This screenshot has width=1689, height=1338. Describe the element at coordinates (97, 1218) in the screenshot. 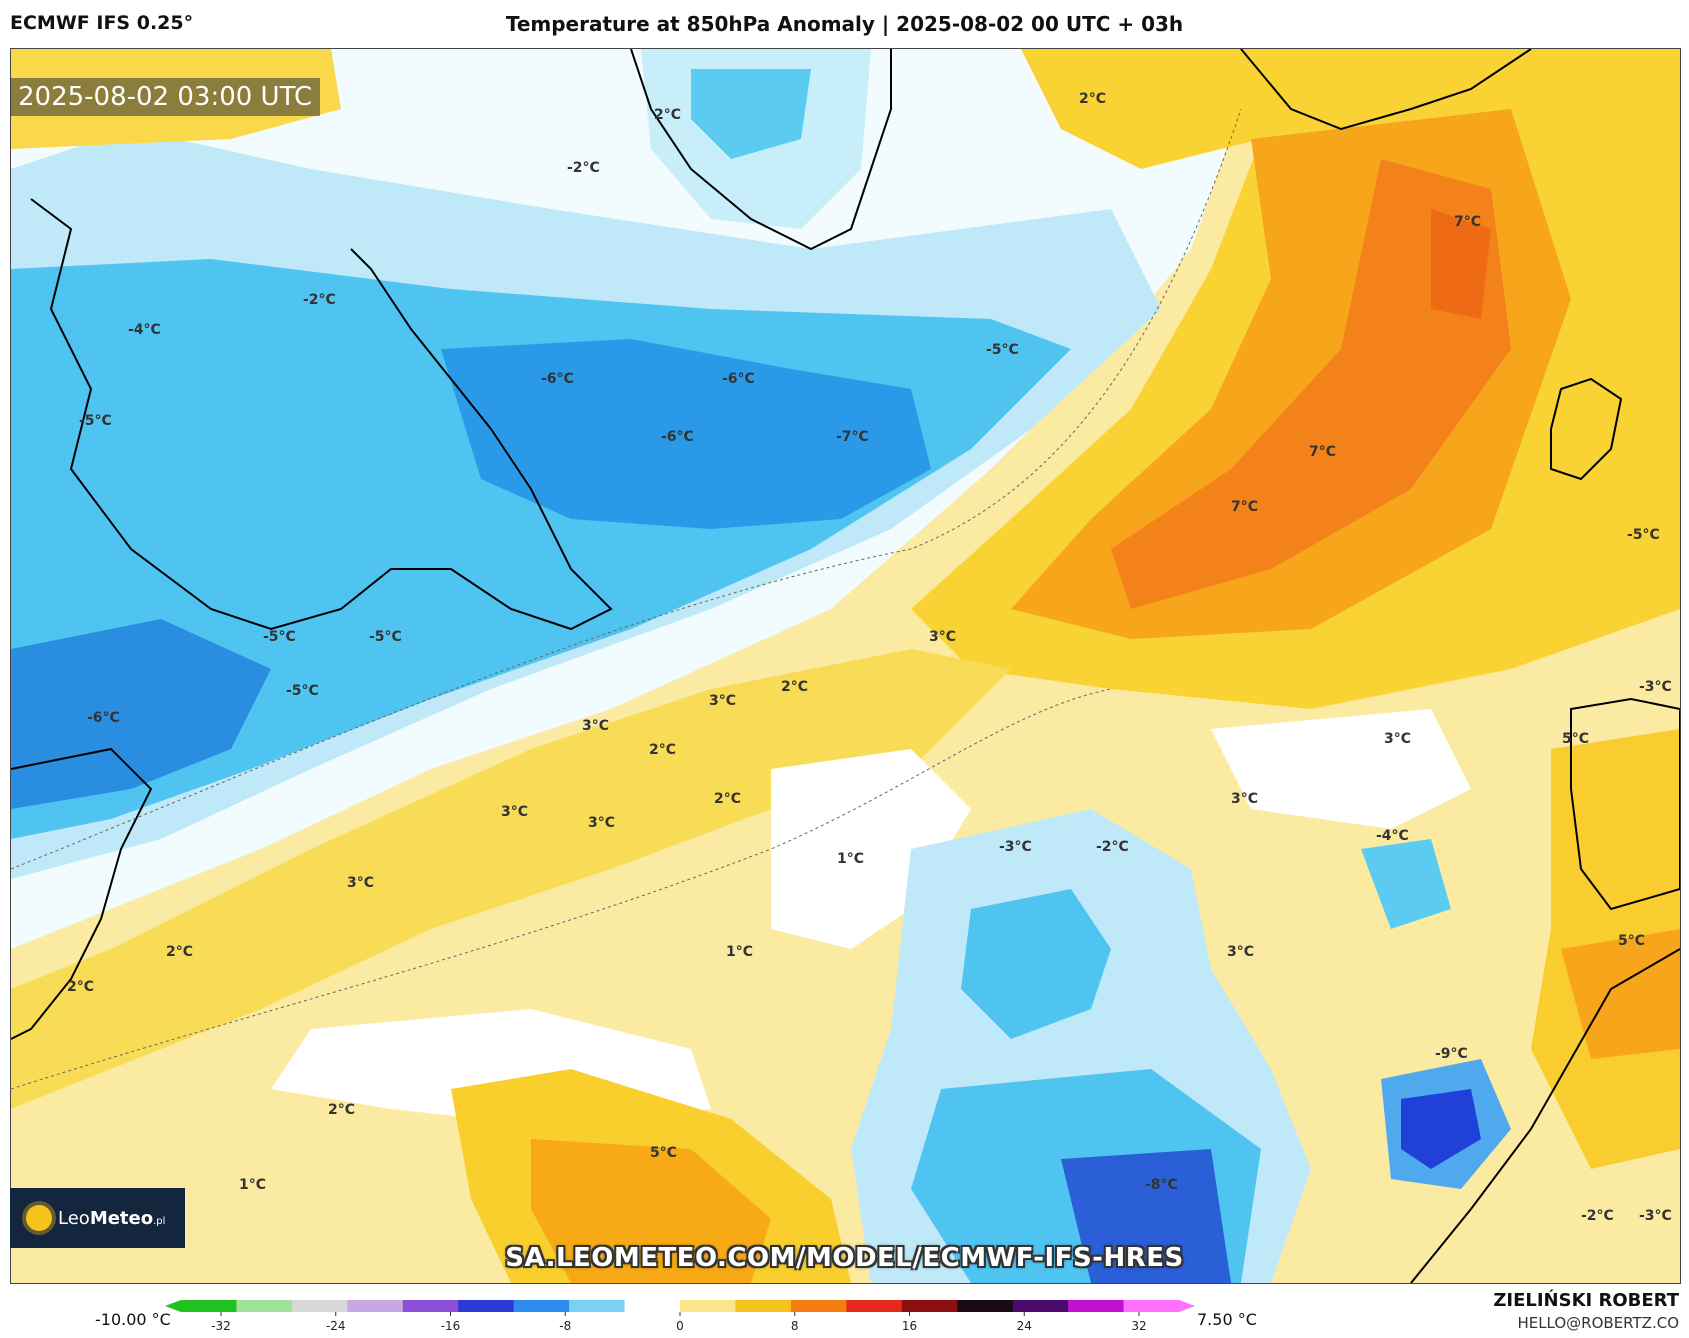

I see `leometeo-logo: LeoMeteo.pl` at that location.